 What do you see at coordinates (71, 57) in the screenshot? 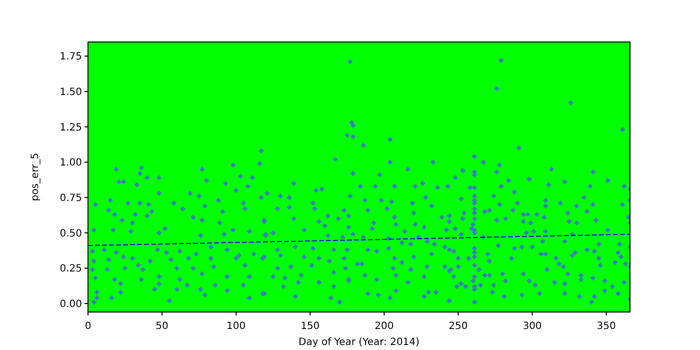
I see `y-tick-label: 1.75` at bounding box center [71, 57].